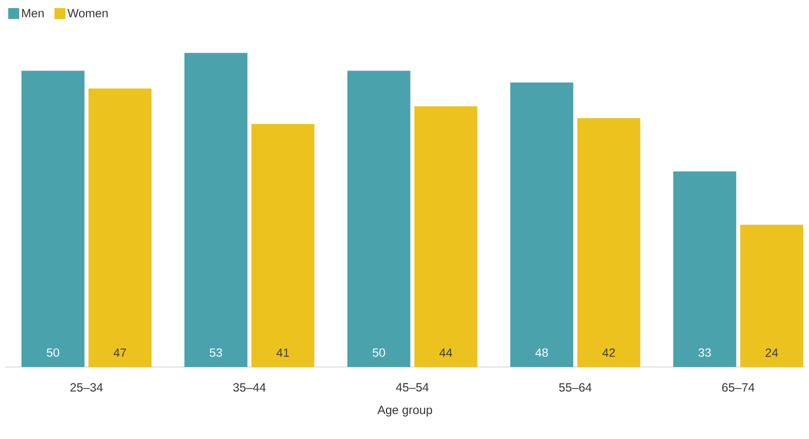 The height and width of the screenshot is (439, 809). Describe the element at coordinates (738, 387) in the screenshot. I see `x-tick-label: 65–74` at that location.